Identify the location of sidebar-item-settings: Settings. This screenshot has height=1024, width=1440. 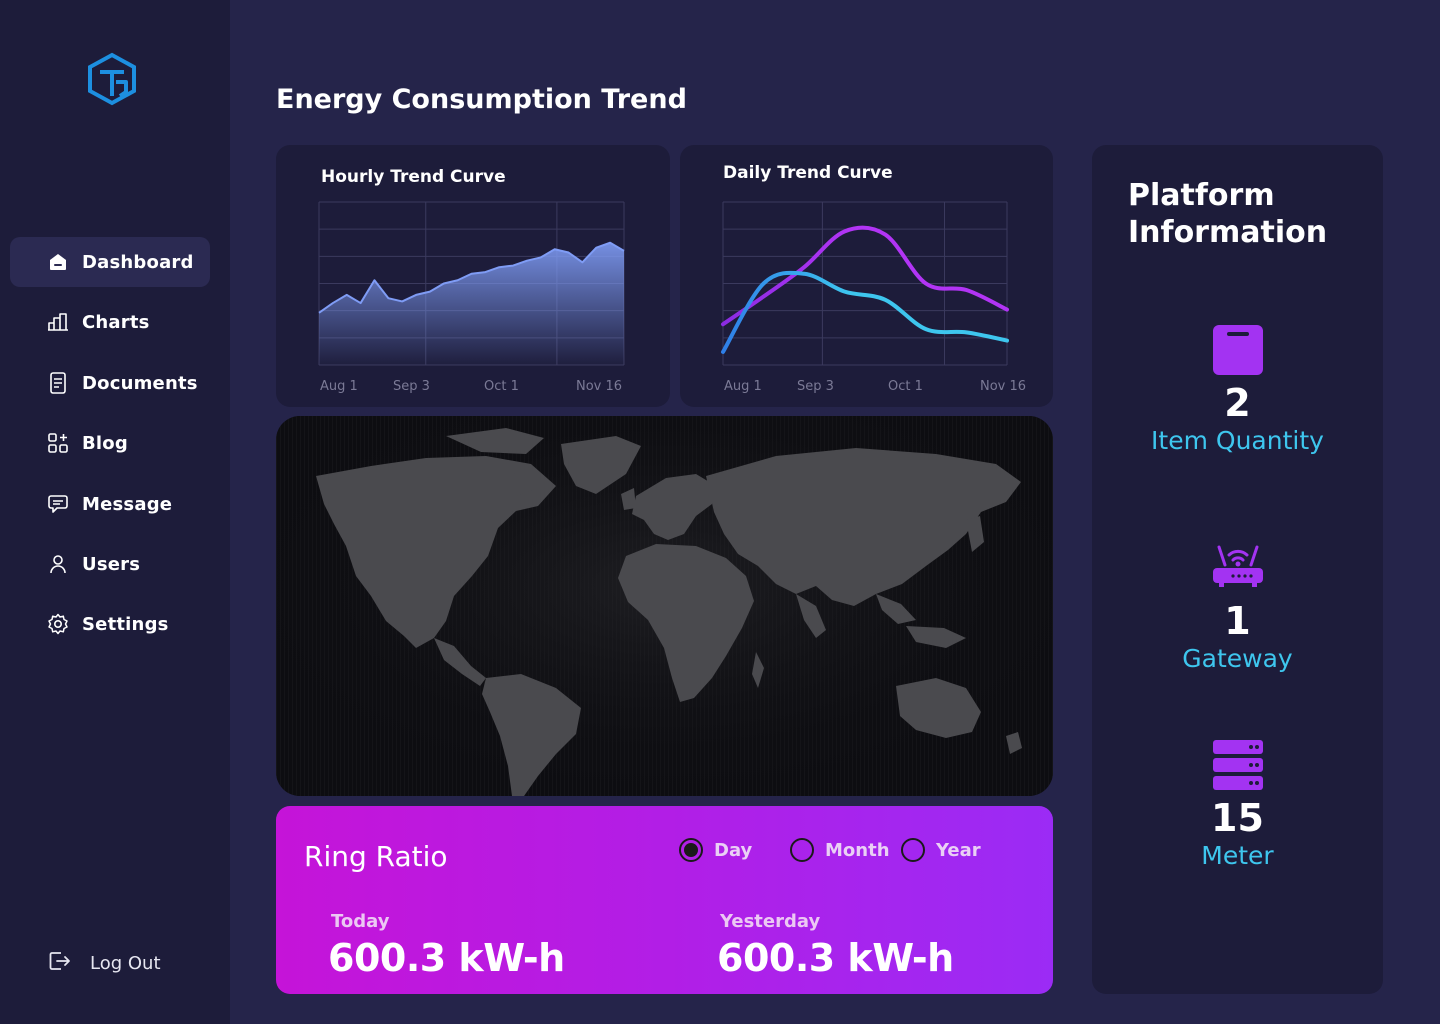
(110, 624).